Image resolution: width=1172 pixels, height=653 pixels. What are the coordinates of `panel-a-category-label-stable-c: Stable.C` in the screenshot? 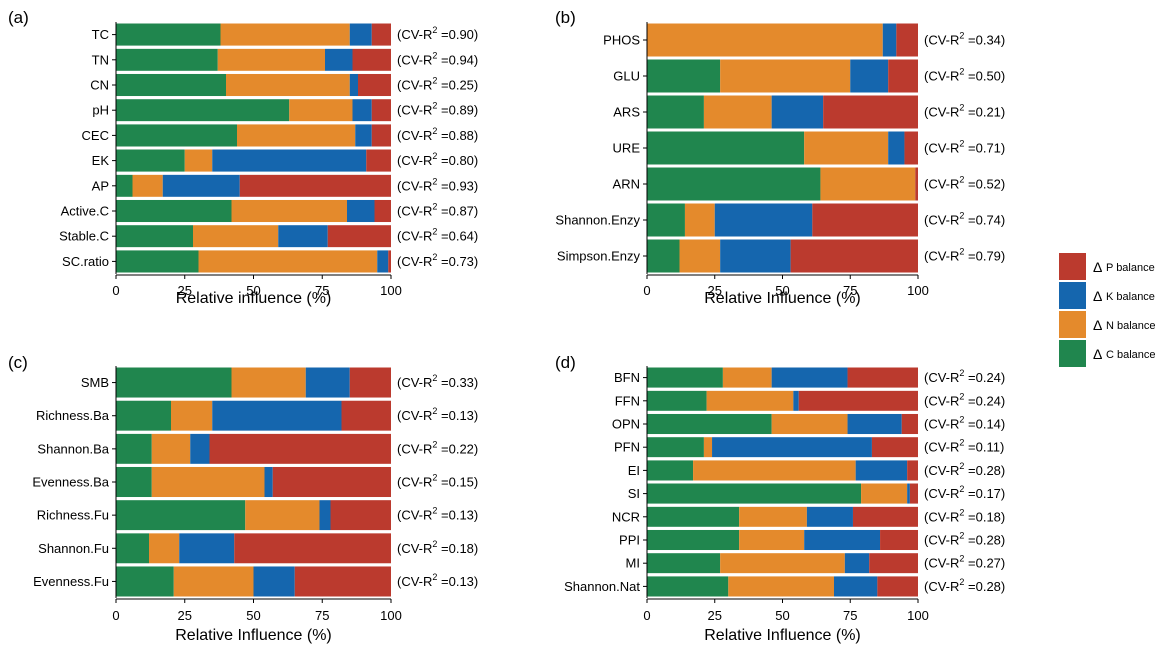 It's located at (84, 236).